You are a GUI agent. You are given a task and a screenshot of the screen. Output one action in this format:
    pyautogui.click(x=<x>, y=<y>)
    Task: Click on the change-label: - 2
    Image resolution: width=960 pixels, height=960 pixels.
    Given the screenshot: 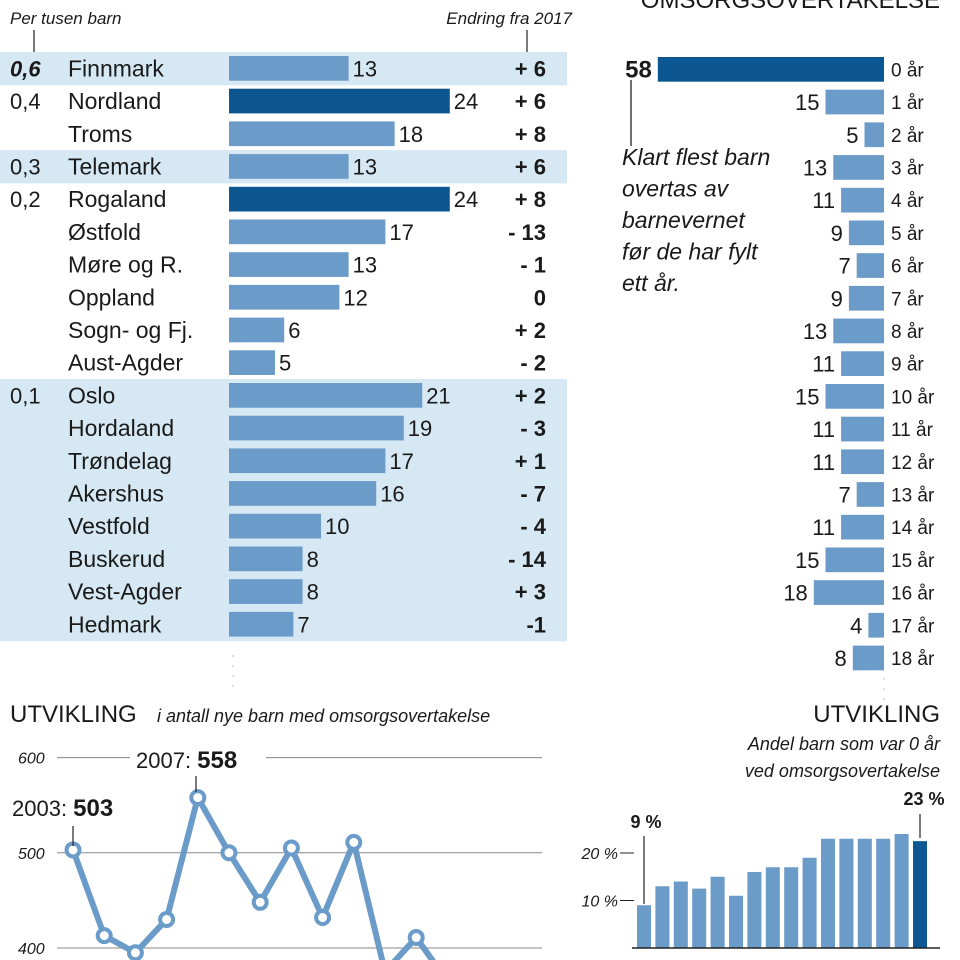 What is the action you would take?
    pyautogui.click(x=533, y=363)
    